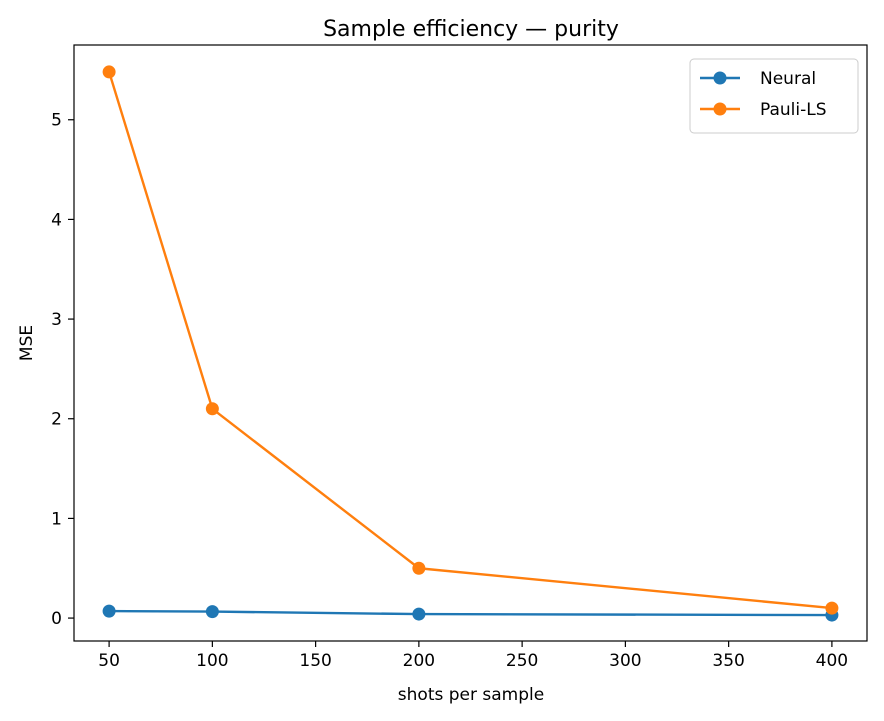 This screenshot has height=721, width=884. I want to click on y-tick-label: 5, so click(56, 121).